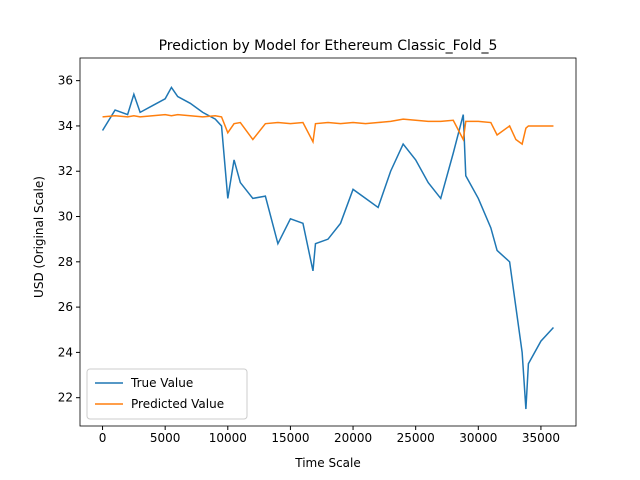 The height and width of the screenshot is (480, 640). Describe the element at coordinates (541, 438) in the screenshot. I see `x-tick-label: 35000` at that location.